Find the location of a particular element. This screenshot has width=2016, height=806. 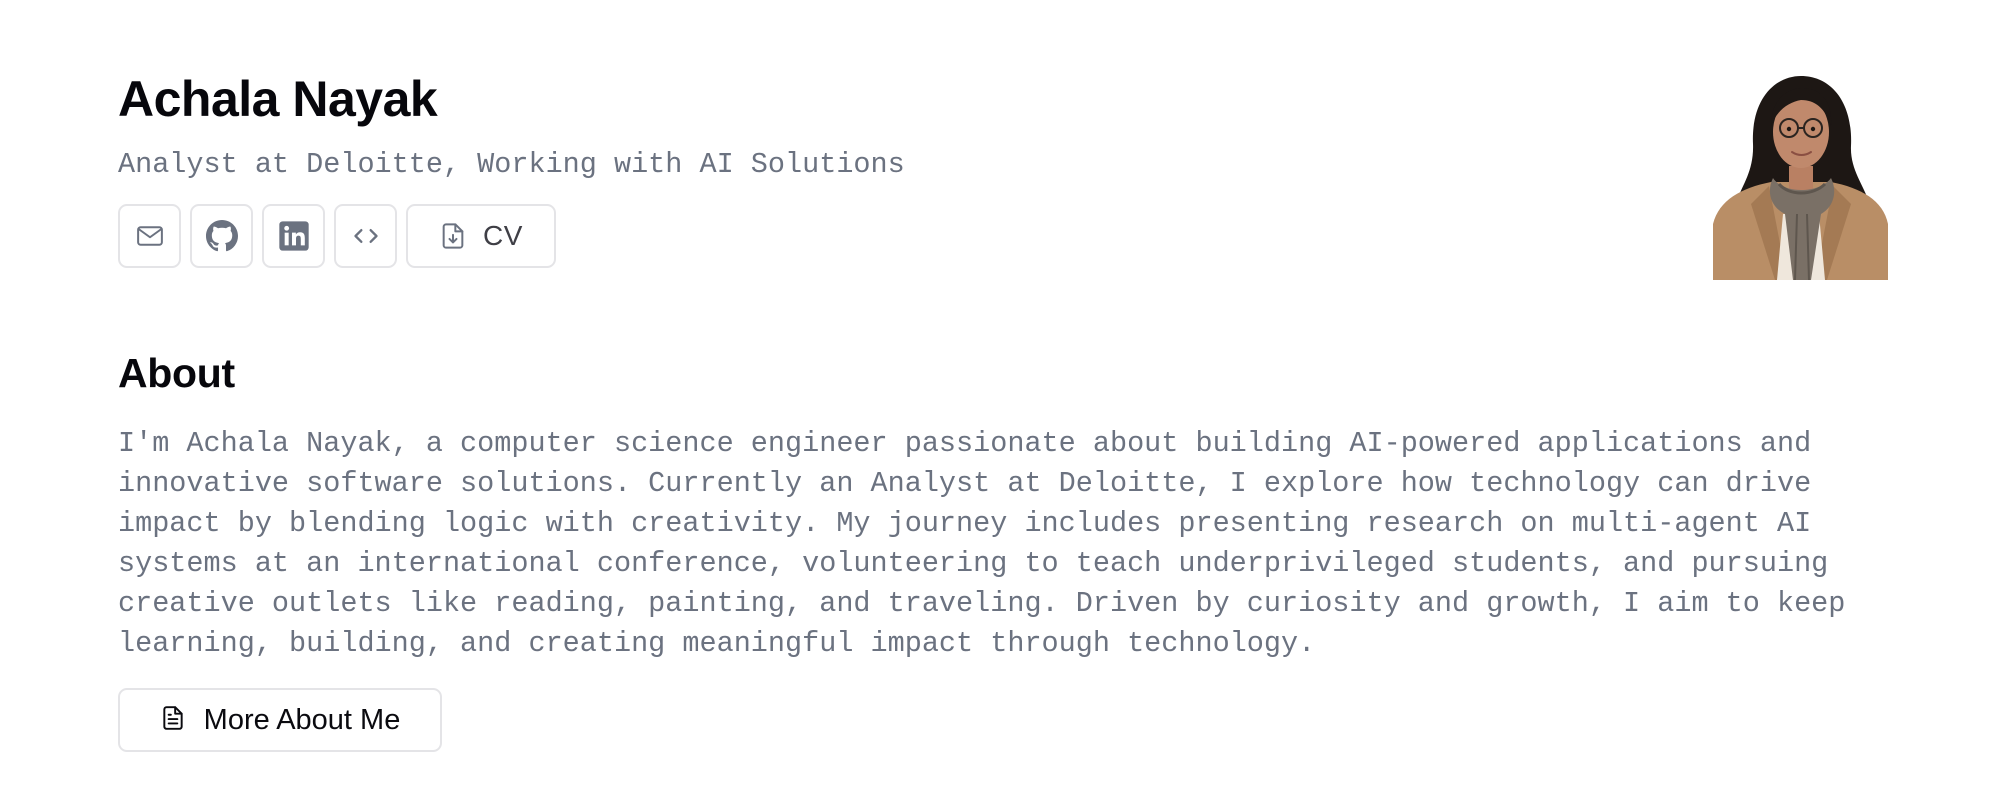

cv-download-button: CV is located at coordinates (481, 236).